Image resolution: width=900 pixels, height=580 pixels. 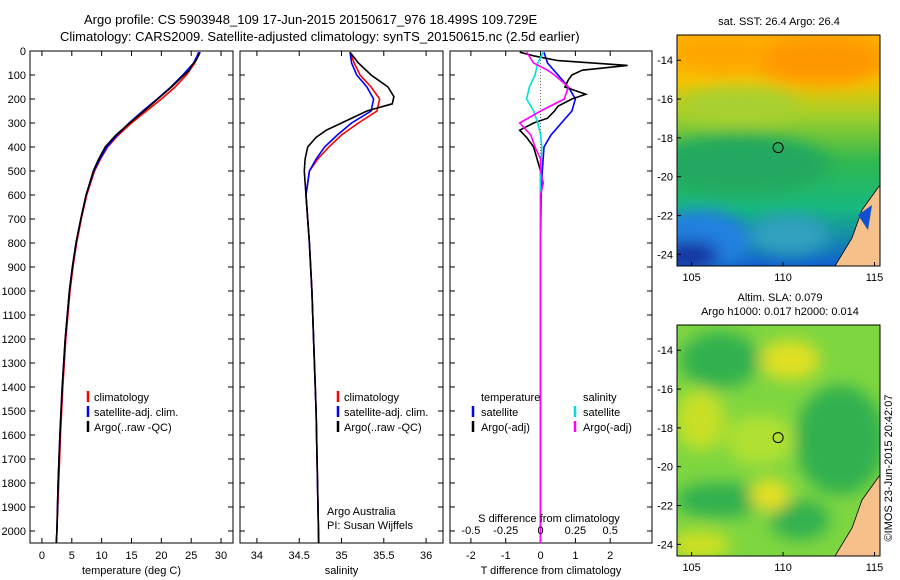 I want to click on s-axis-label: S difference from climatology, so click(x=549, y=519).